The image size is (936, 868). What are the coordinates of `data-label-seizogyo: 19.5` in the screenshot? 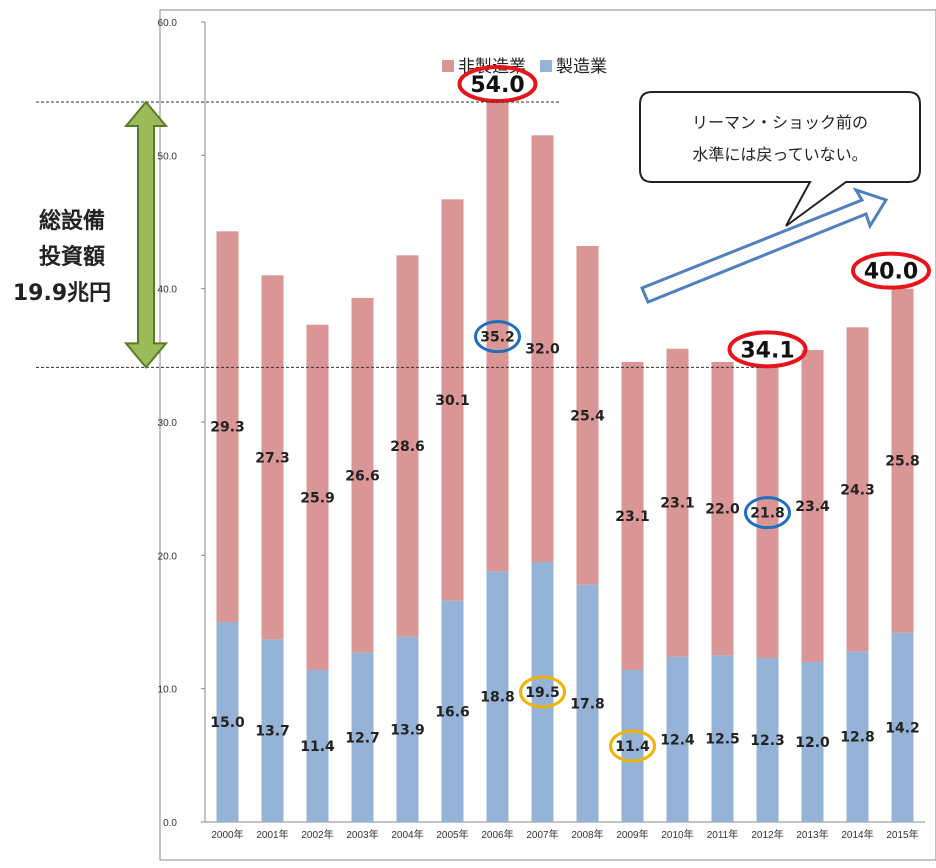 It's located at (542, 693).